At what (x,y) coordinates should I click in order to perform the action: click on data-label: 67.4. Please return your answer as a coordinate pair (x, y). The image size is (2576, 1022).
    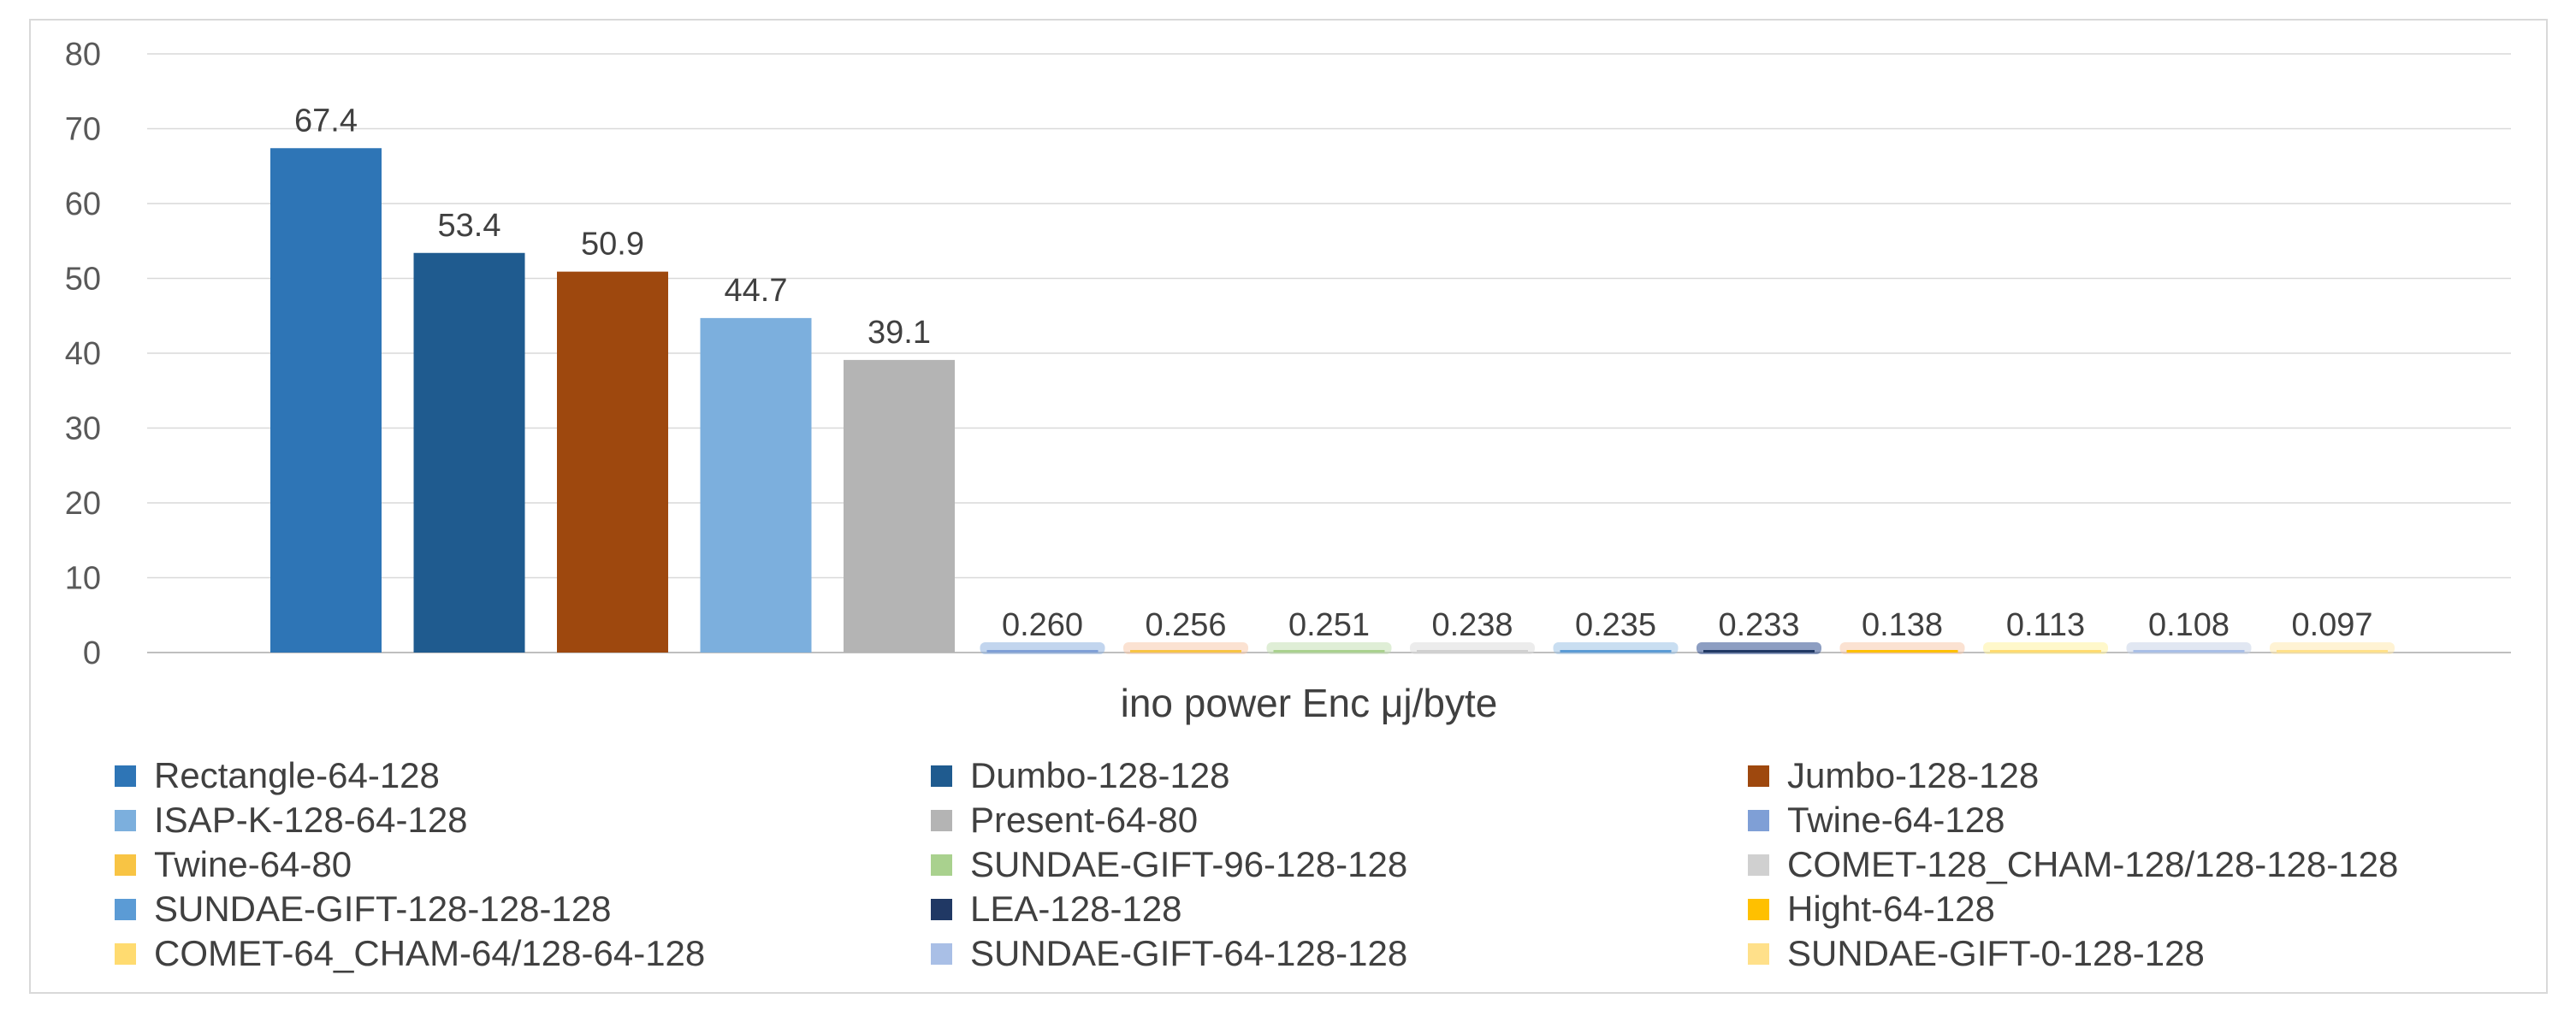
    Looking at the image, I should click on (326, 121).